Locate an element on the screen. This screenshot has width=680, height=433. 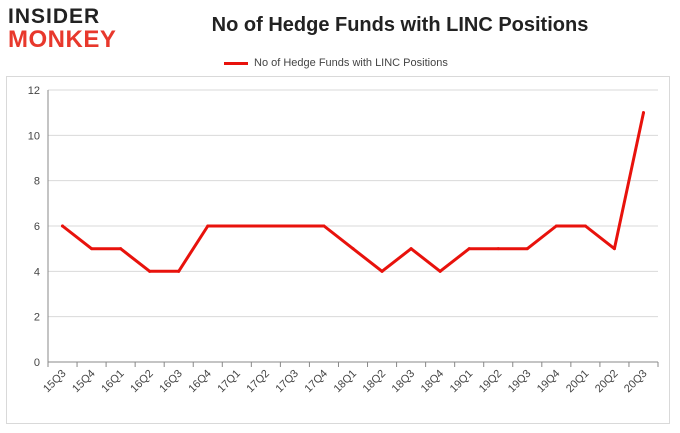
chart-legend: No of Hedge Funds with LINC Positions is located at coordinates (336, 63).